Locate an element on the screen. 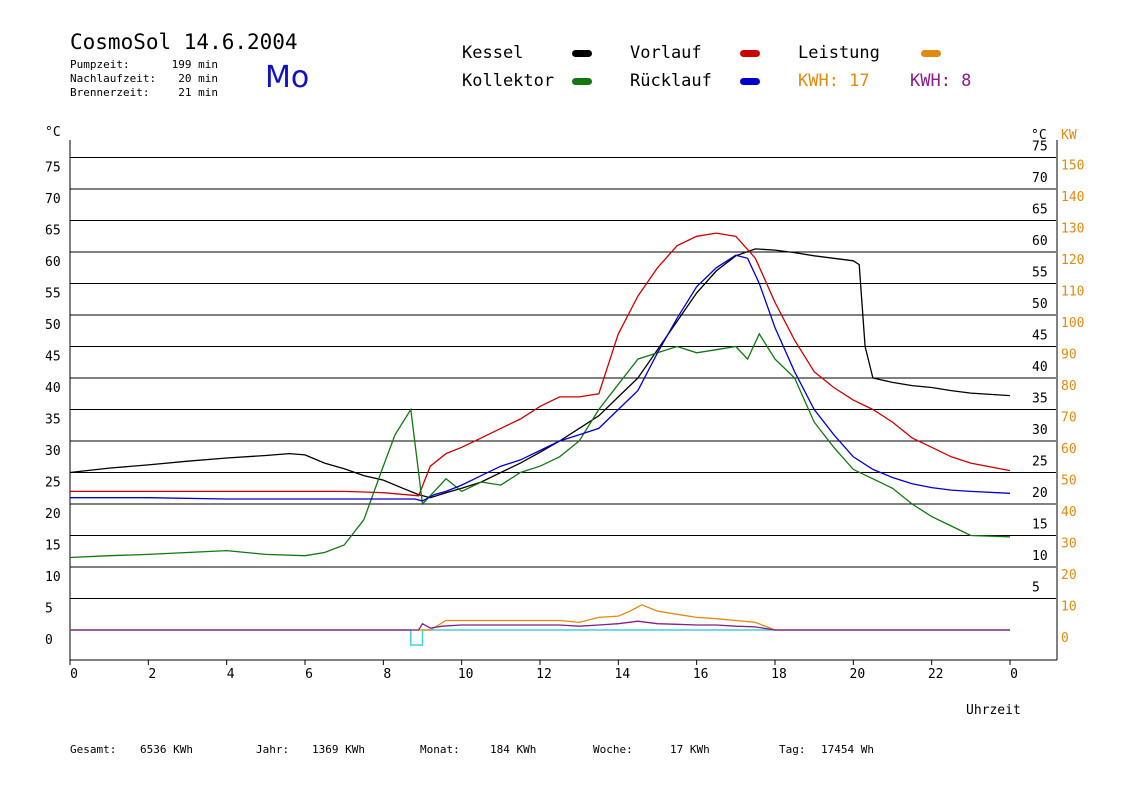 The height and width of the screenshot is (812, 1148). right-y-tick-label: 15 is located at coordinates (1040, 525).